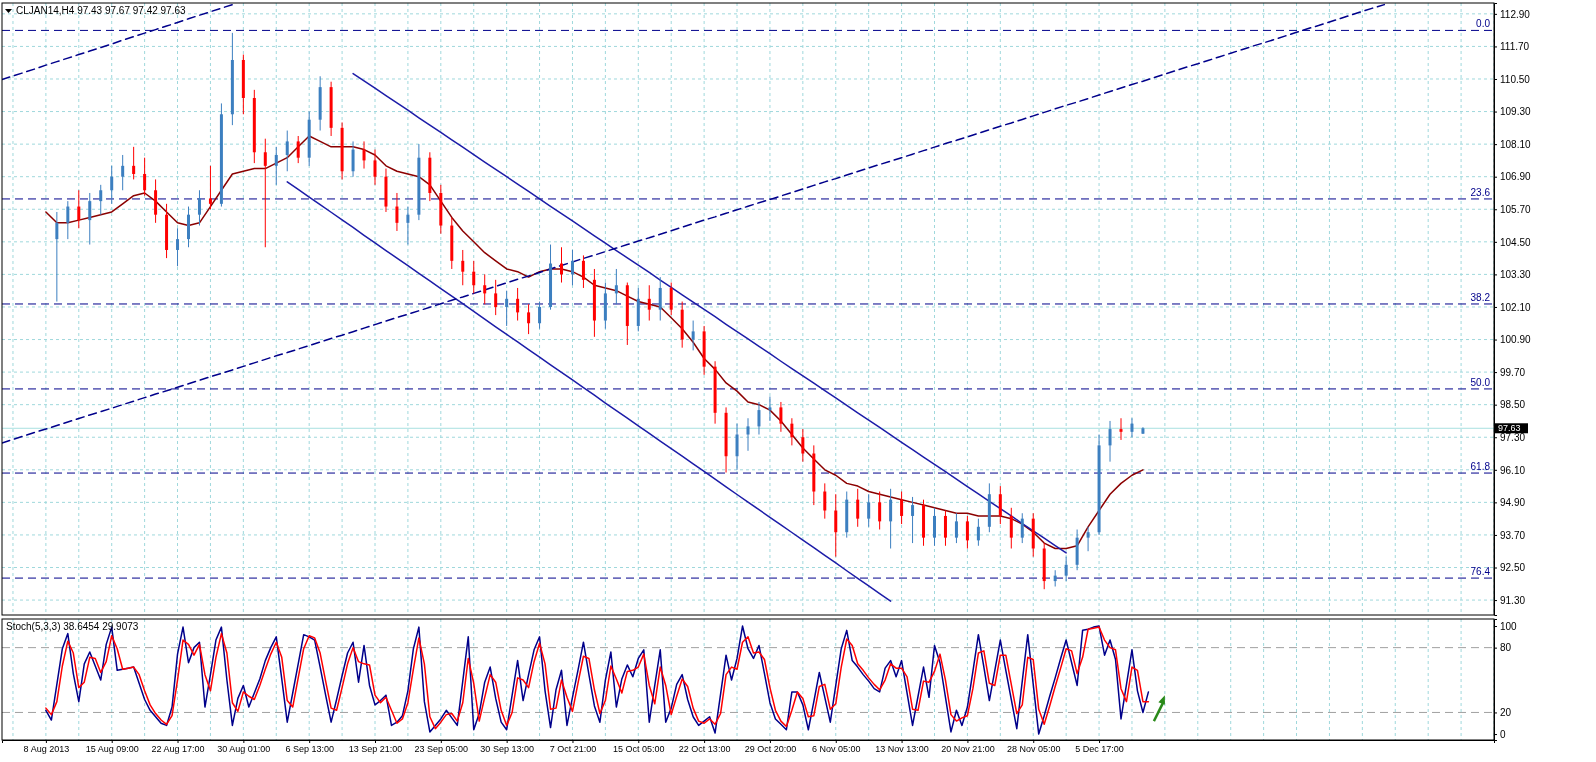 This screenshot has height=762, width=1596. What do you see at coordinates (1513, 405) in the screenshot?
I see `y-tick-label: 98.50` at bounding box center [1513, 405].